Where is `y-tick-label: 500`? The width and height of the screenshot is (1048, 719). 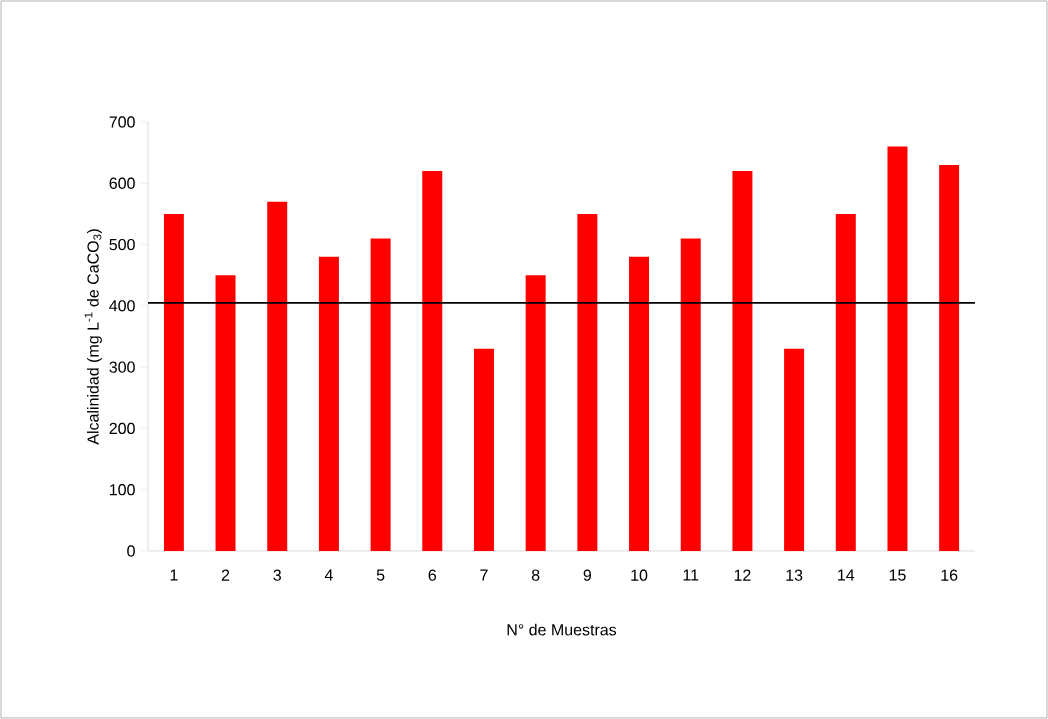 y-tick-label: 500 is located at coordinates (122, 244).